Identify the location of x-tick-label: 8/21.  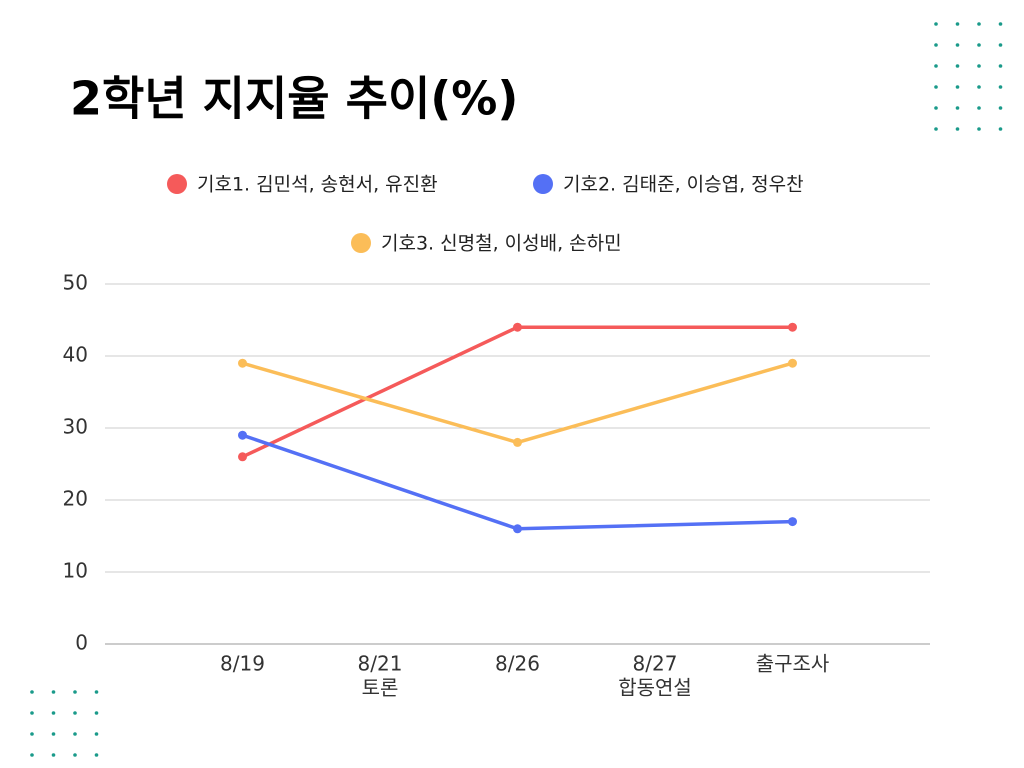
(380, 664).